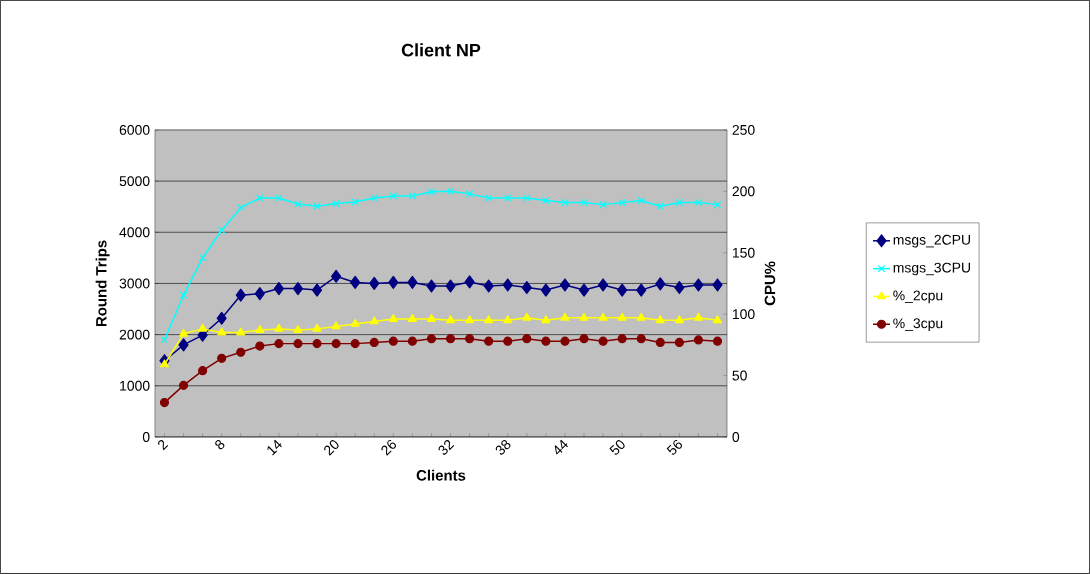  Describe the element at coordinates (503, 447) in the screenshot. I see `x-tick-label: 38` at that location.